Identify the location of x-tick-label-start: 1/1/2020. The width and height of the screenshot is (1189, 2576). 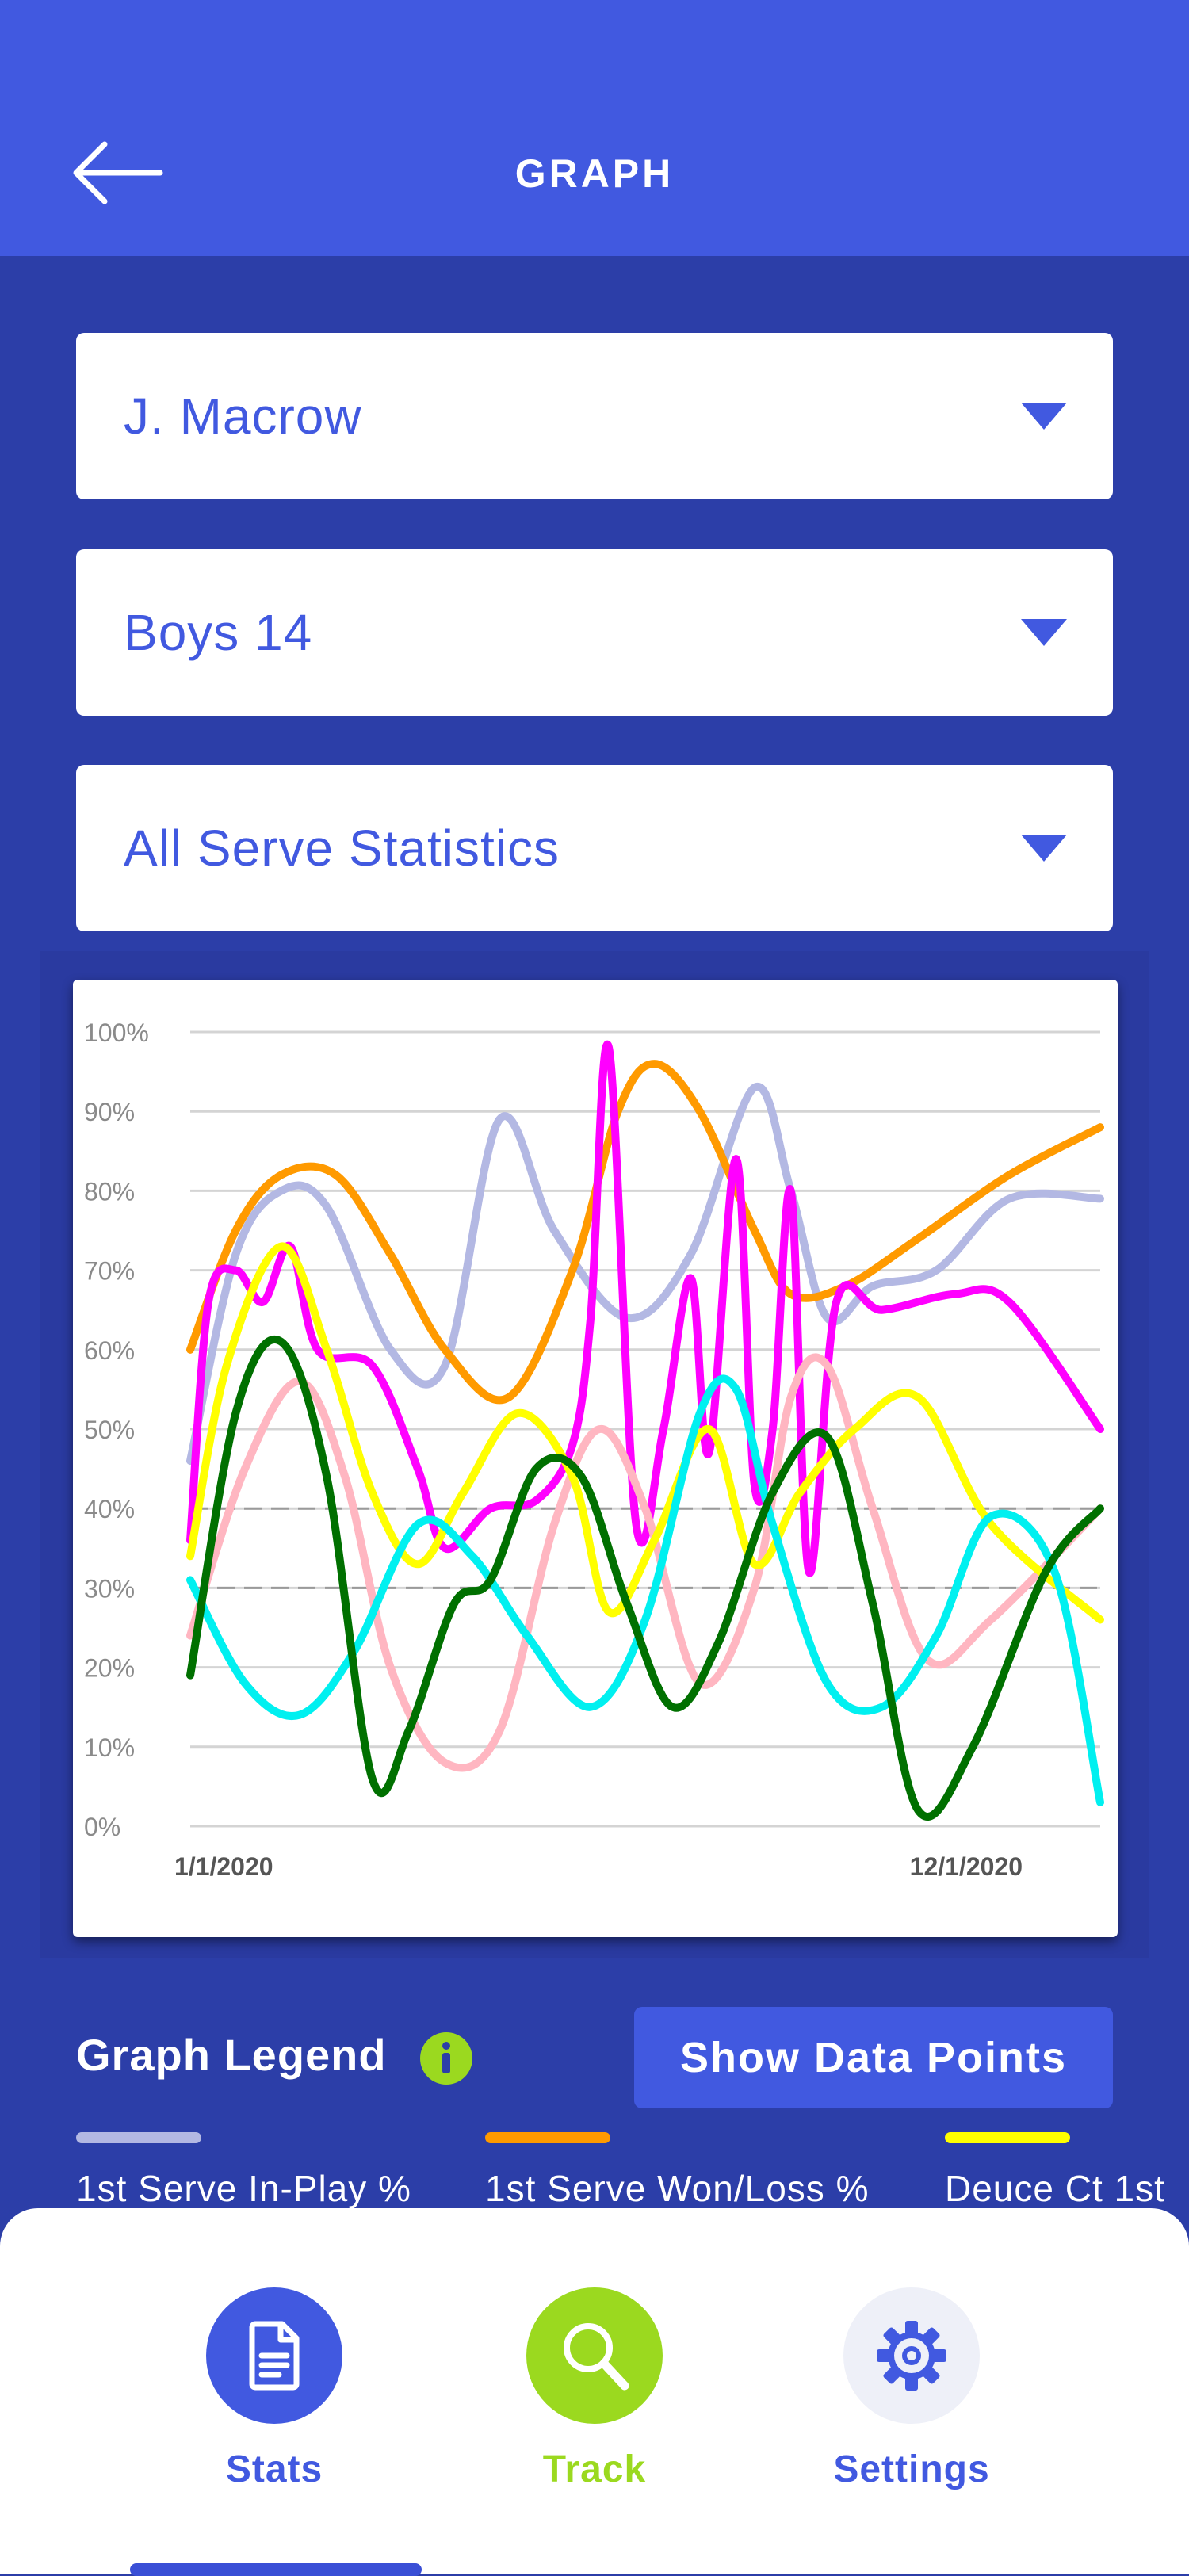
(223, 1866).